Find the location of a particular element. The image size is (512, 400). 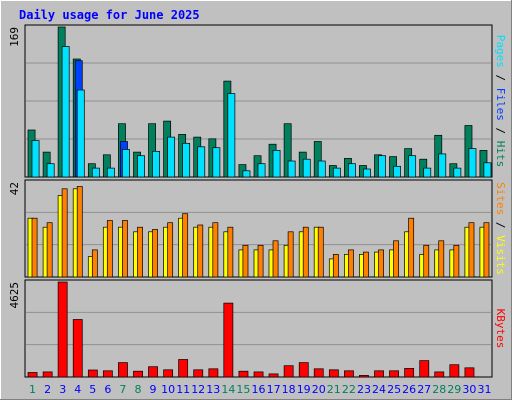

legend-sites: Sites is located at coordinates (500, 198).